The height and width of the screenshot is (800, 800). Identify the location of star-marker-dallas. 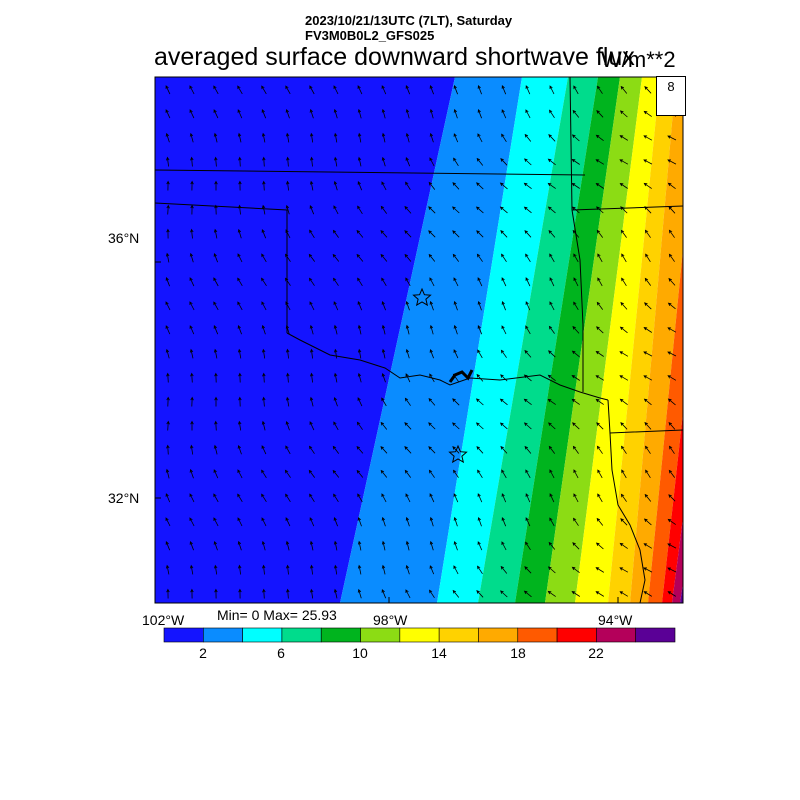
(458, 454).